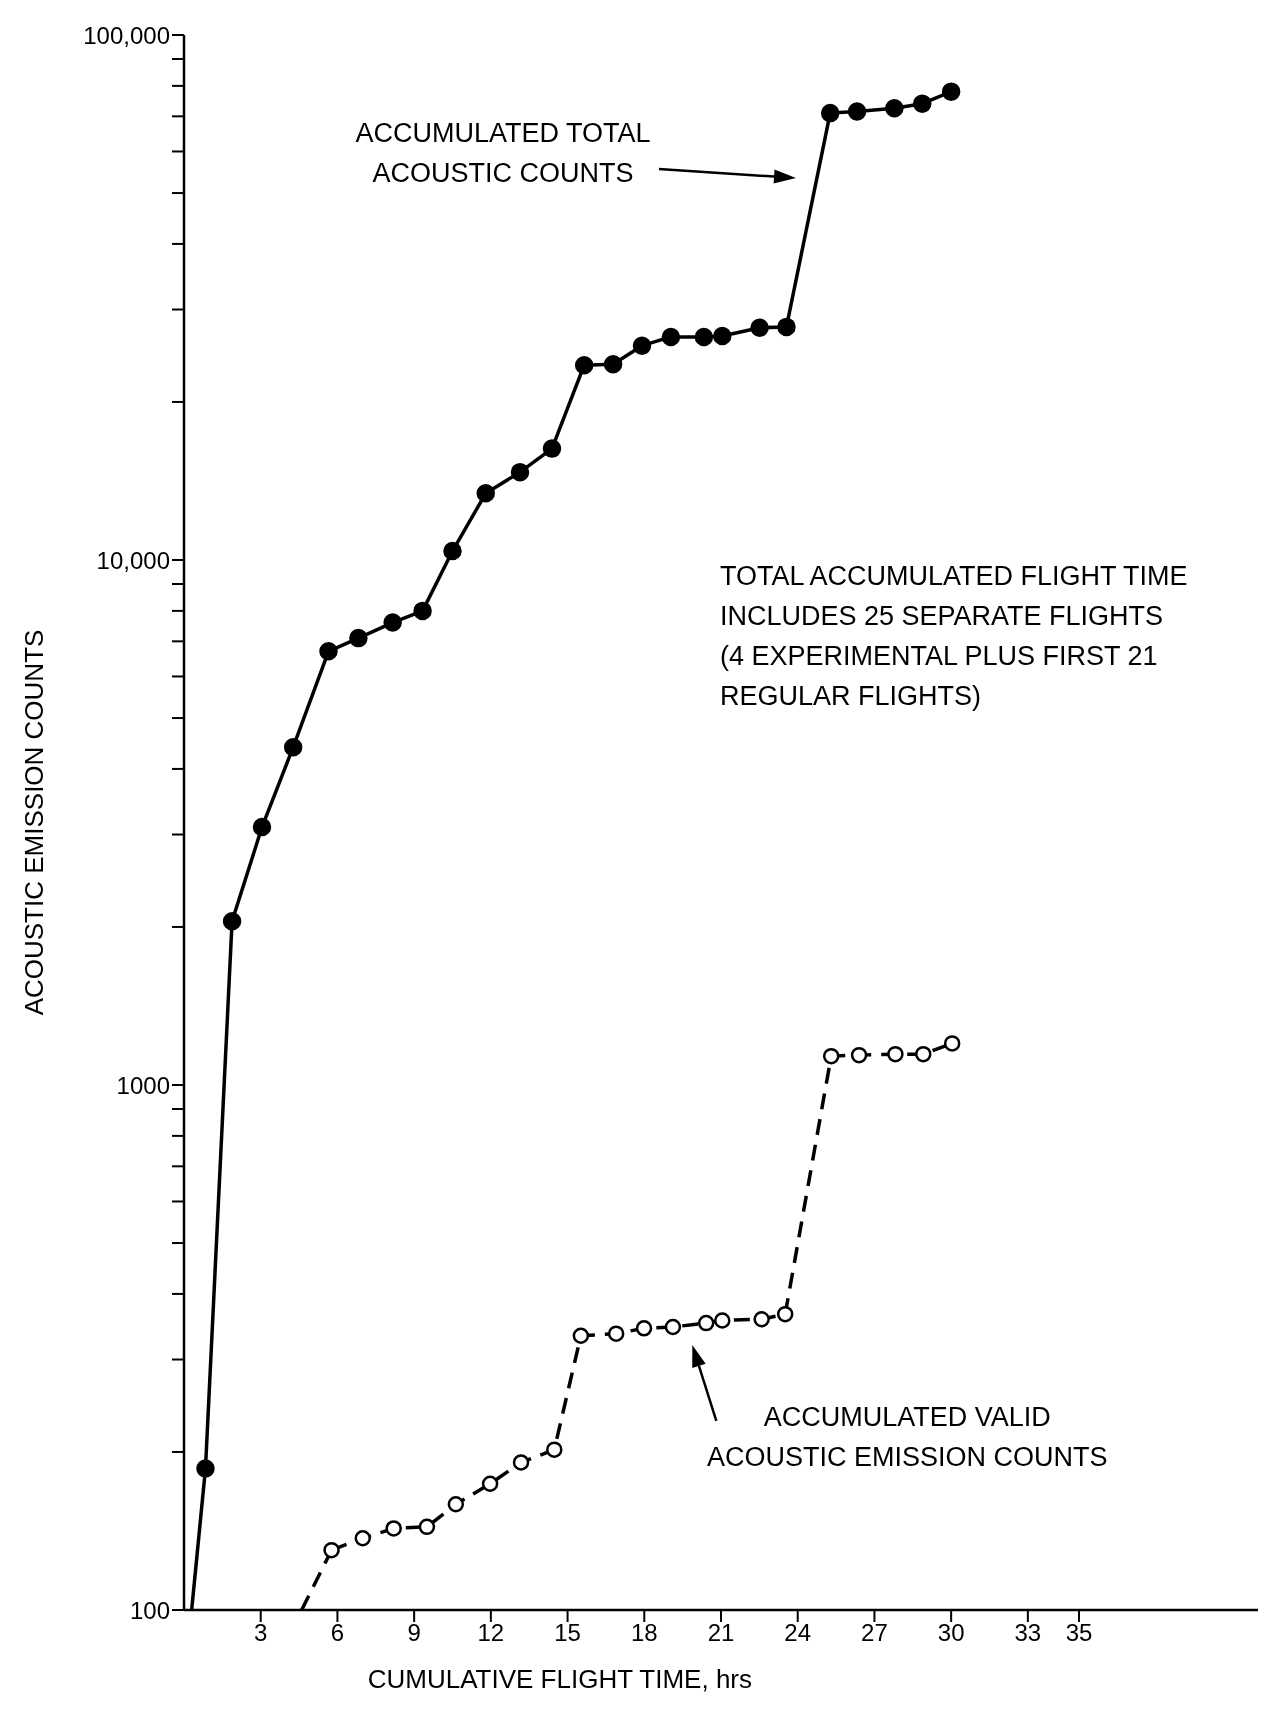 The height and width of the screenshot is (1714, 1269). What do you see at coordinates (567, 1633) in the screenshot?
I see `x-tick-label: 15` at bounding box center [567, 1633].